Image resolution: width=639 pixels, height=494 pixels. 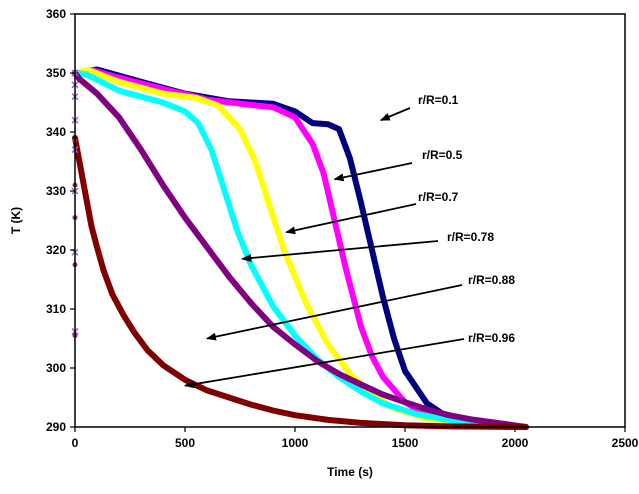 I want to click on annotation-label: r/R=0.88, so click(x=491, y=280).